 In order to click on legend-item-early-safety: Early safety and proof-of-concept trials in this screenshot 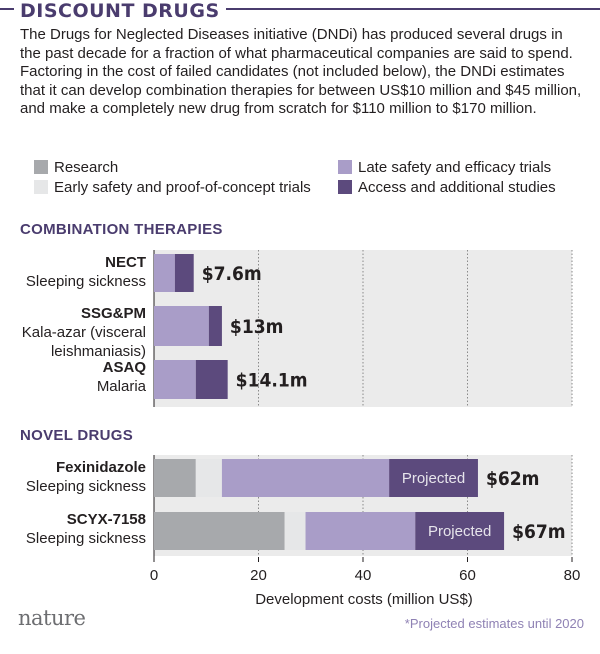, I will do `click(172, 188)`.